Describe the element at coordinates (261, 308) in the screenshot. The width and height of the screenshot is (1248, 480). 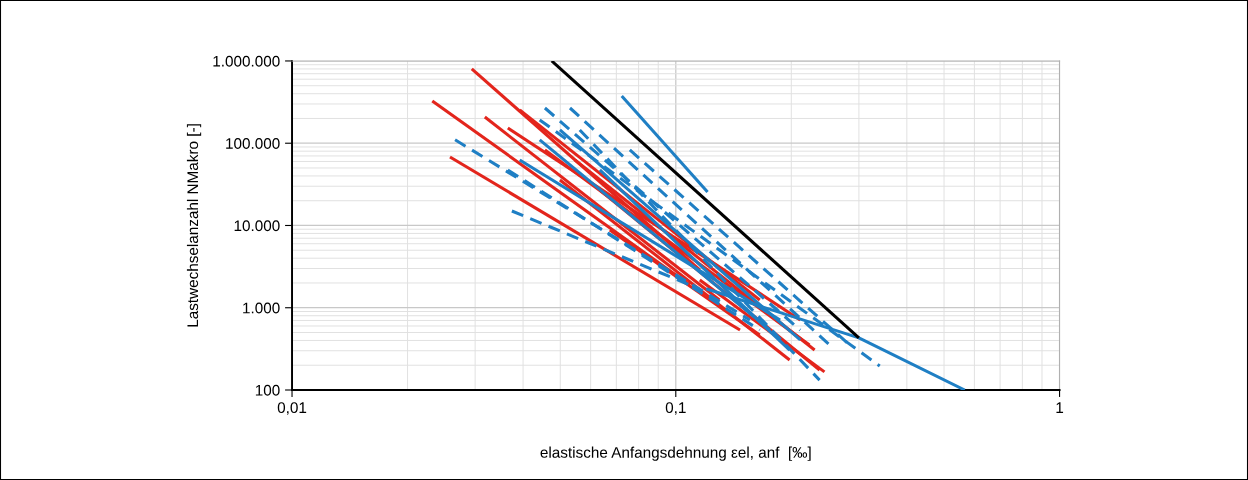
I see `y-tick-label: 1.000` at that location.